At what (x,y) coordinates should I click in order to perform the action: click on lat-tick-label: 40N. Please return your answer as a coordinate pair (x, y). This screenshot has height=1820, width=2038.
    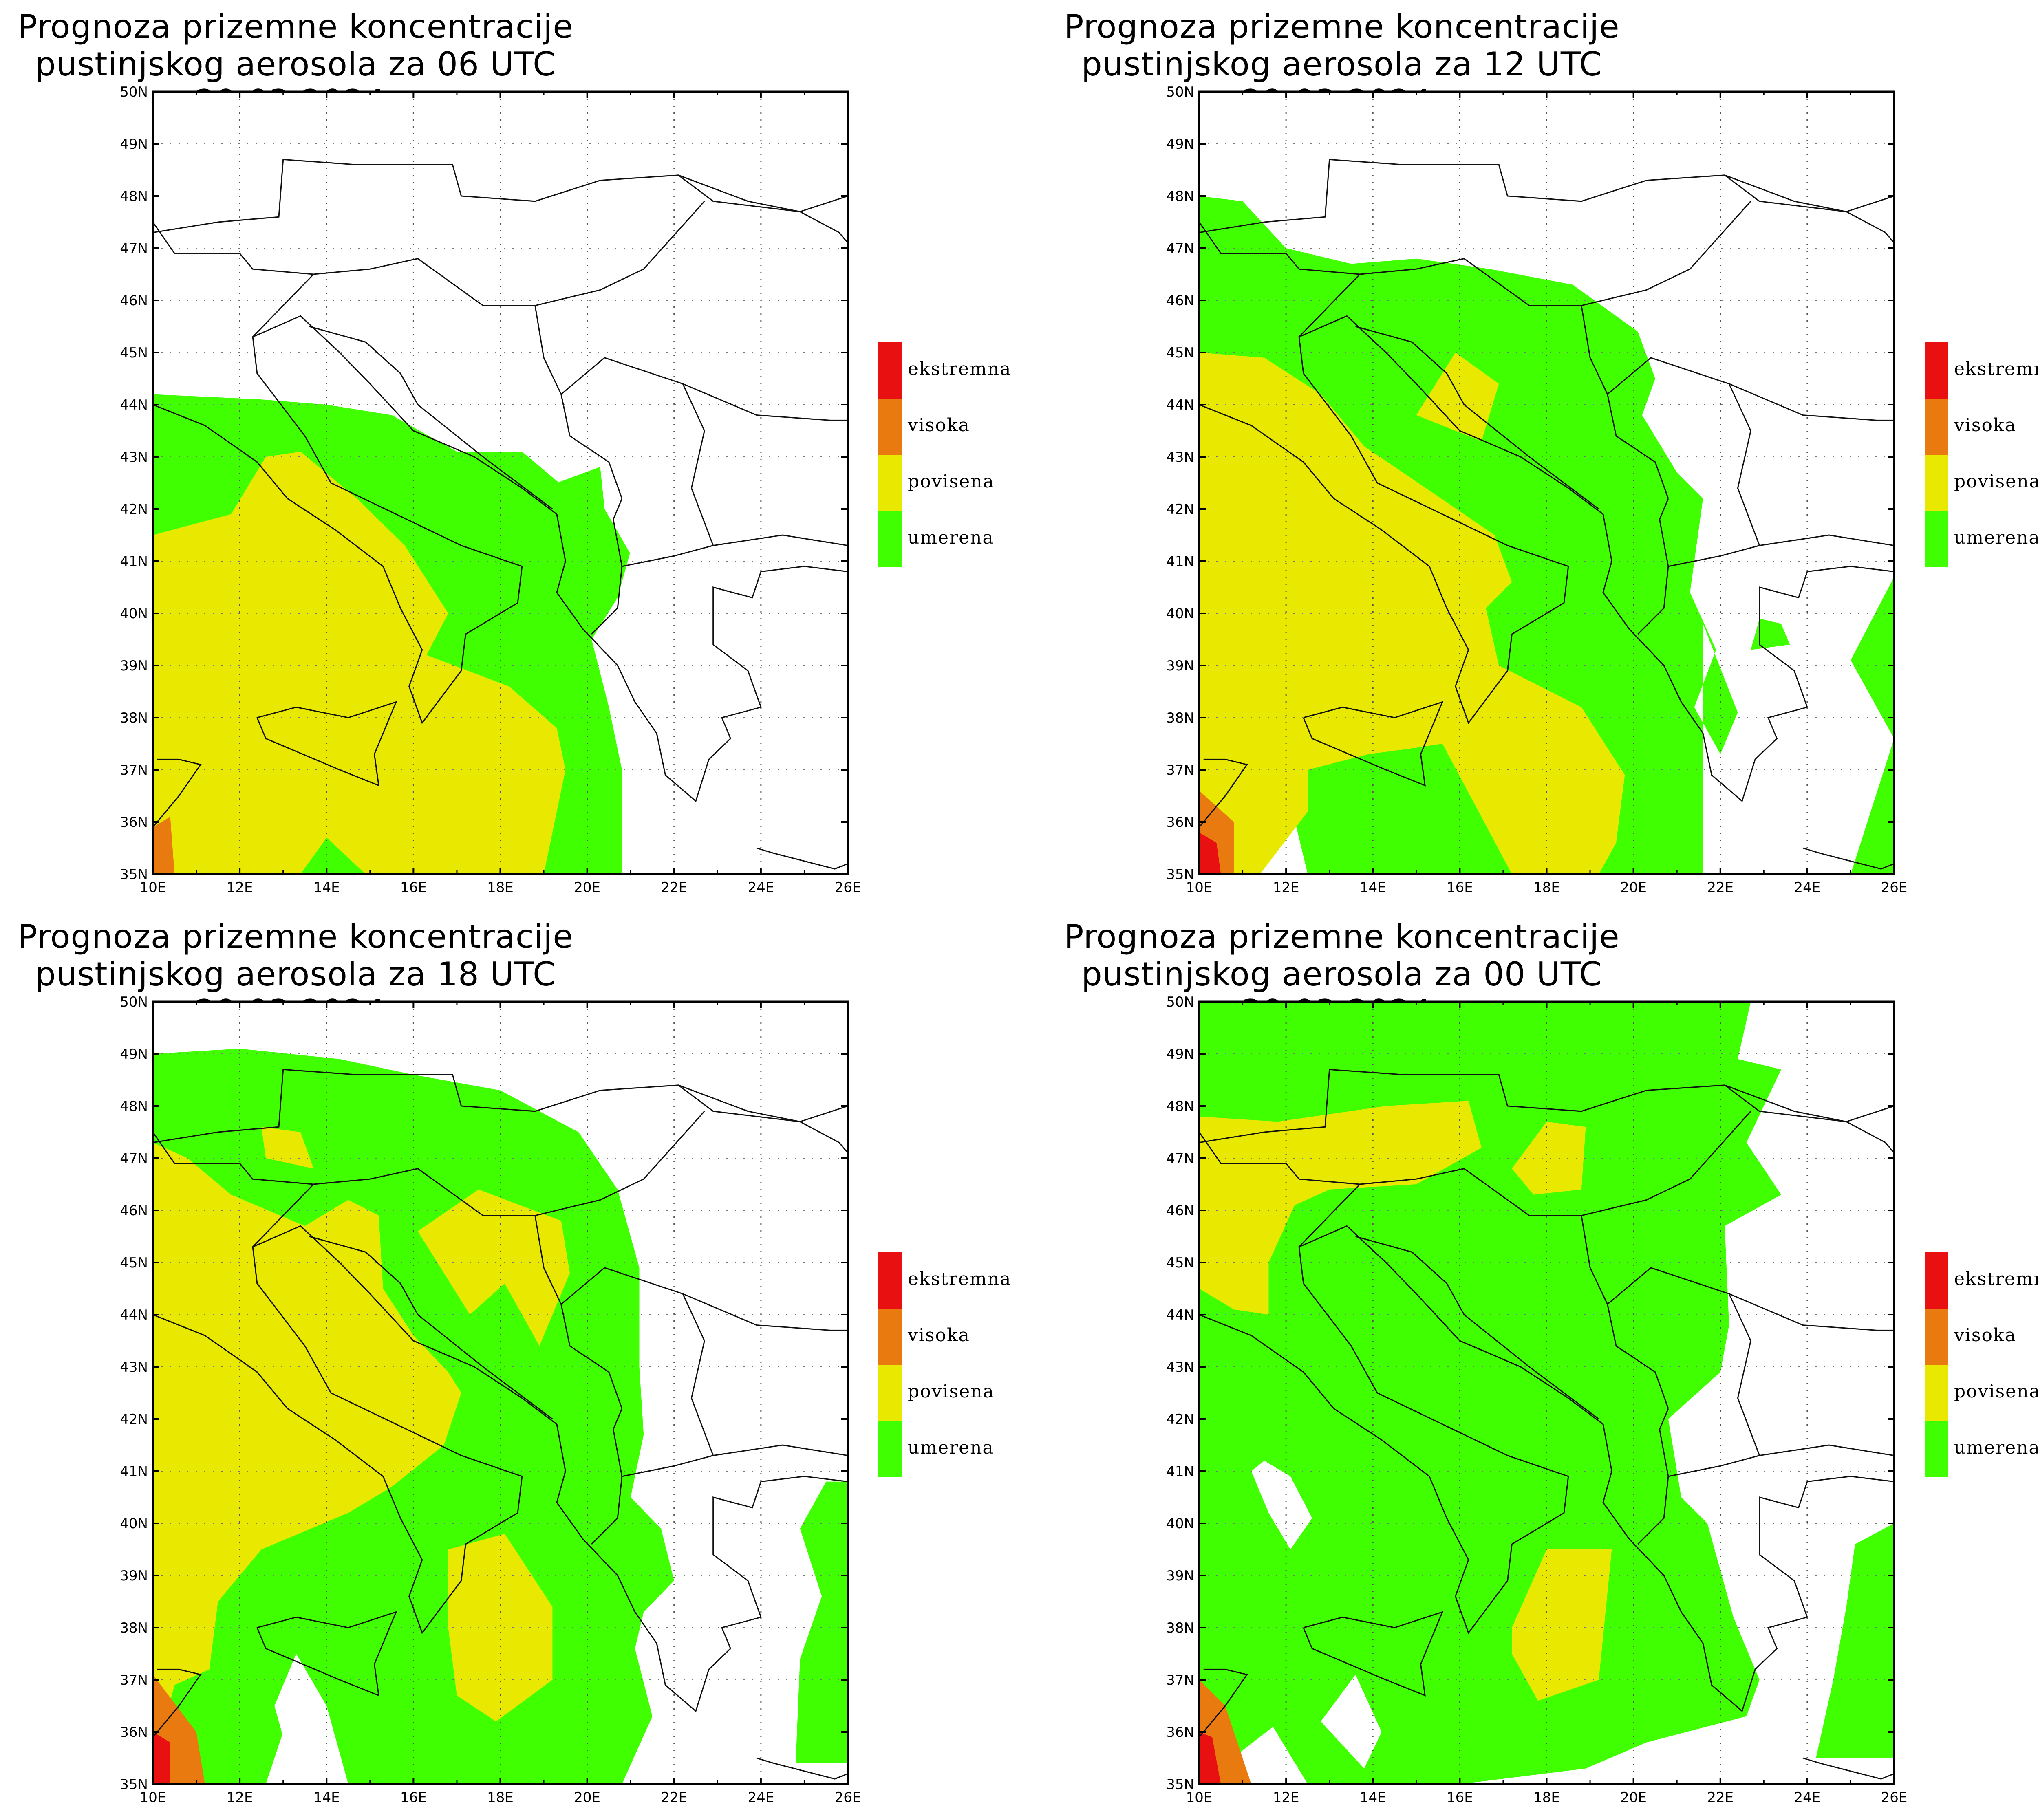
    Looking at the image, I should click on (1180, 614).